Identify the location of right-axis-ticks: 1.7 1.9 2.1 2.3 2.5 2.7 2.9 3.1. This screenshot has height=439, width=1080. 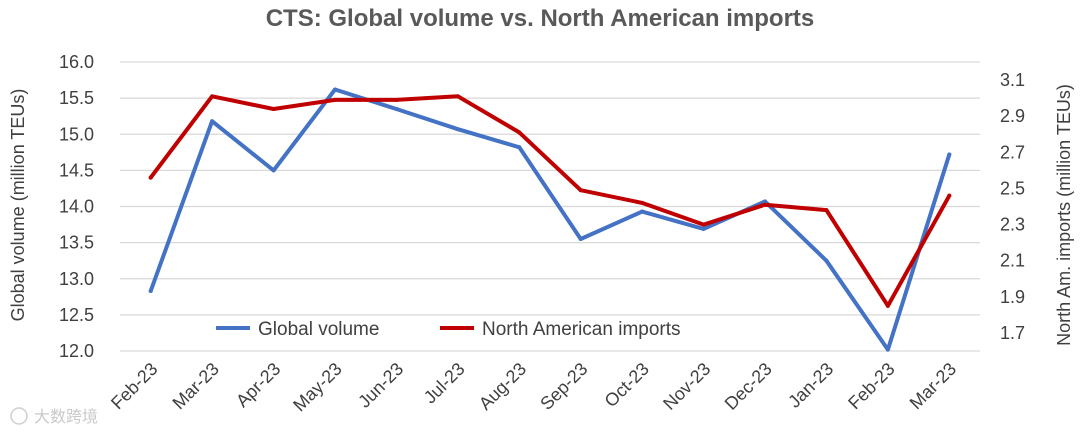
(1012, 206).